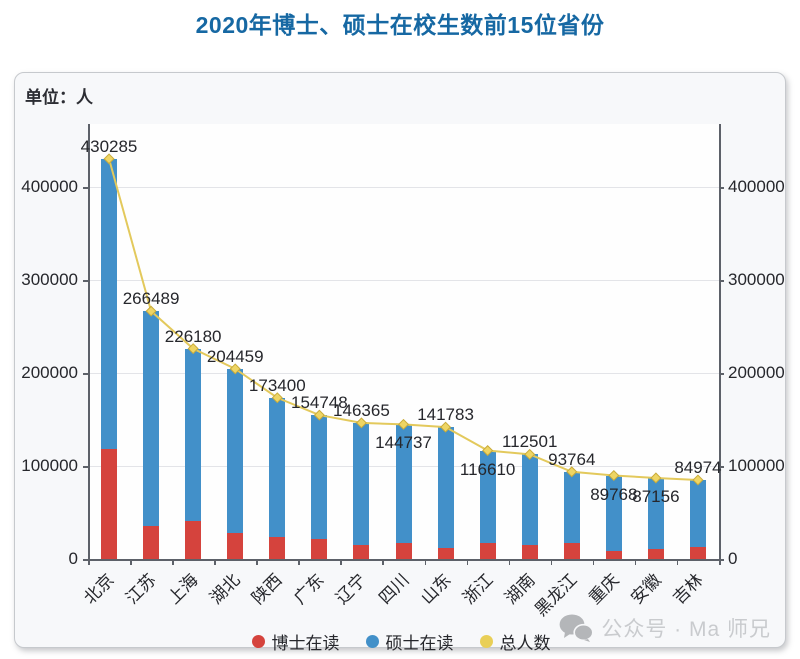 The height and width of the screenshot is (659, 800). I want to click on legend-item-1: 硕士在读, so click(409, 641).